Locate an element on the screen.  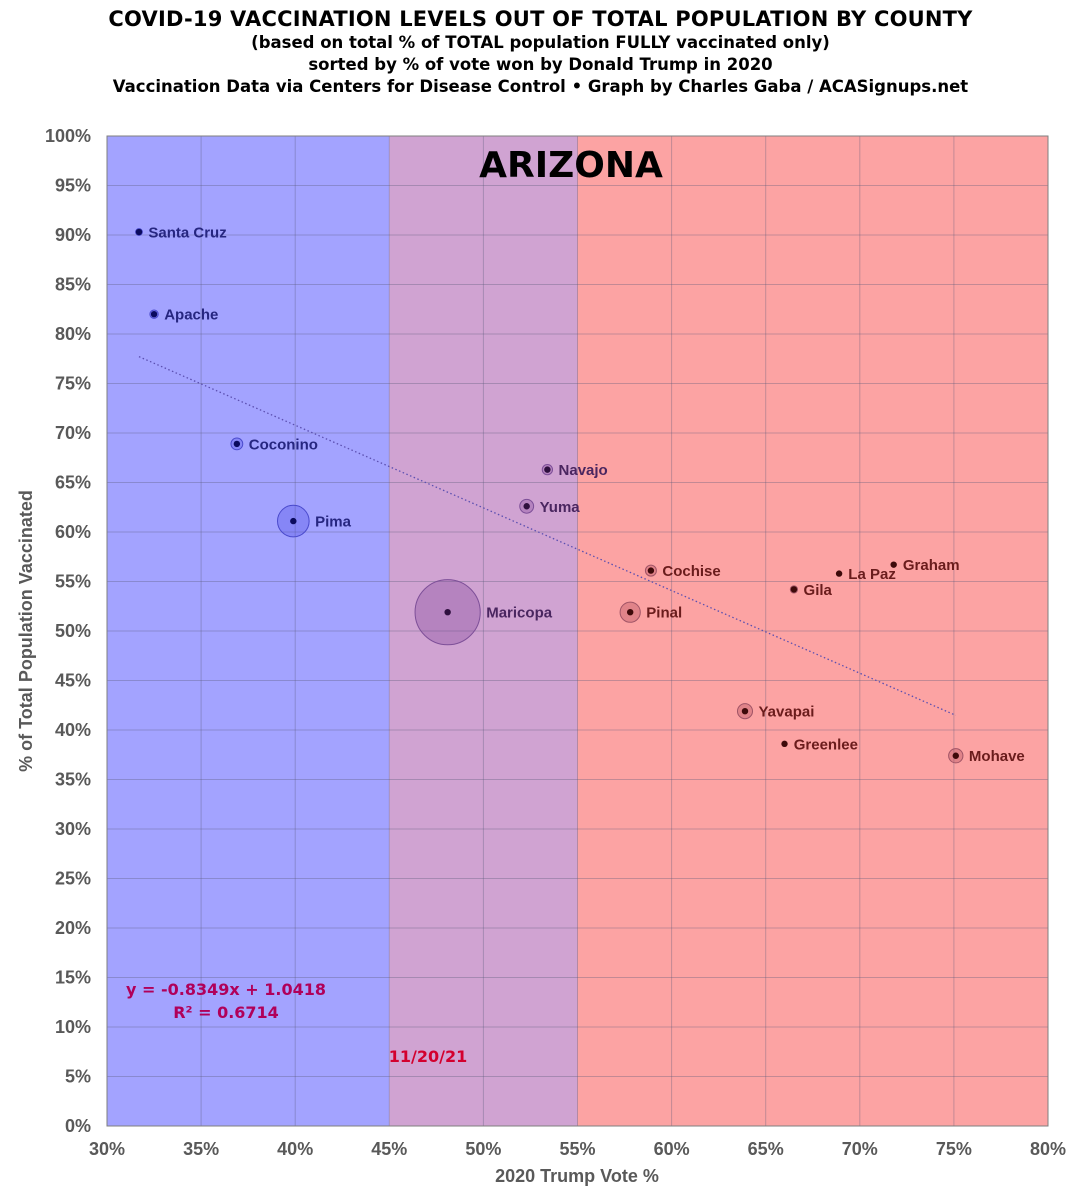
x-tick-labels: 30% 35% 40% 45% 50% 55% 60% 65% 70% 75% 80% is located at coordinates (577, 1149).